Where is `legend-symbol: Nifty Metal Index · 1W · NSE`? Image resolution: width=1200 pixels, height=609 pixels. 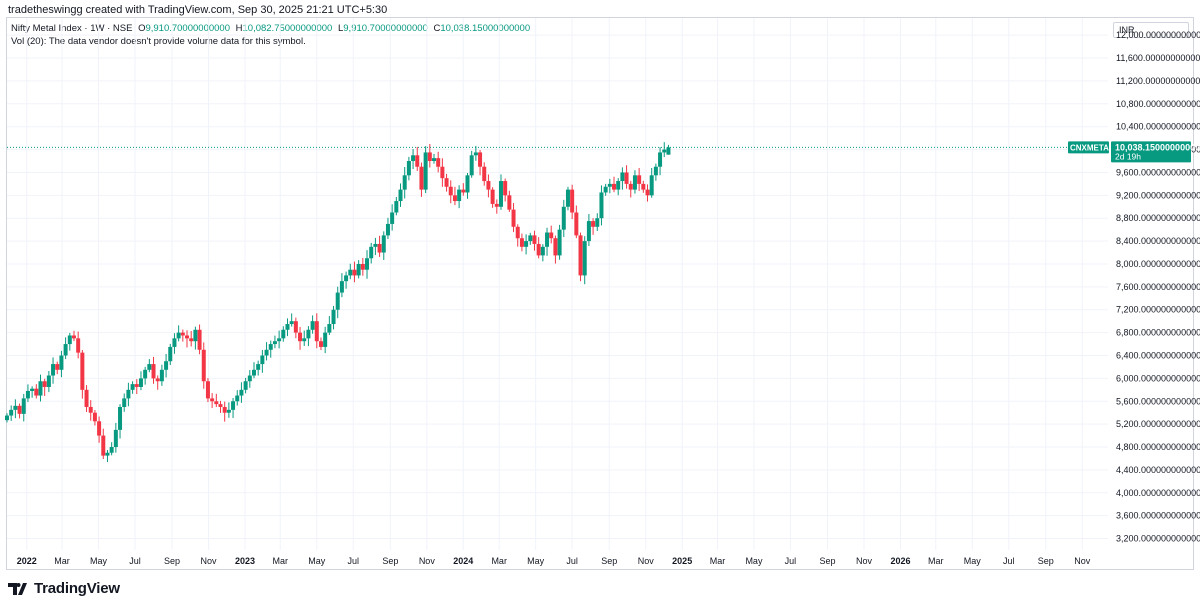 legend-symbol: Nifty Metal Index · 1W · NSE is located at coordinates (72, 28).